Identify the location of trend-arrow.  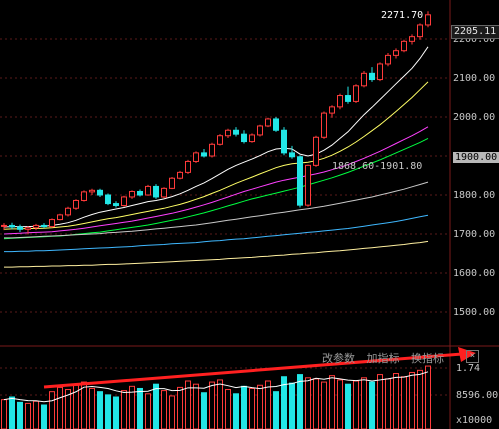
(259, 368).